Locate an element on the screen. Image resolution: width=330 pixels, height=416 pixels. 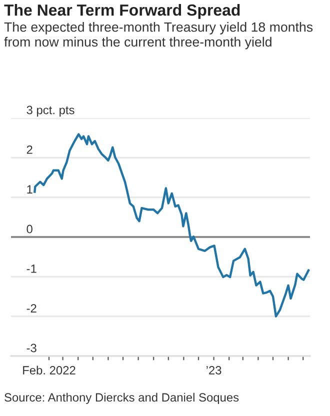
chart-title: The Near Term Forward Spread is located at coordinates (122, 11).